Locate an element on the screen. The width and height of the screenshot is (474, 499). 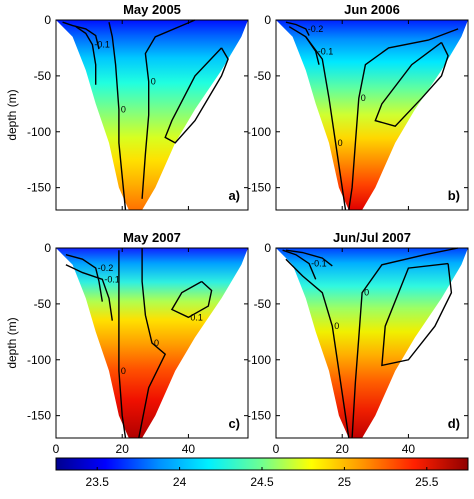
colorbar: 23.5 24 24.5 25 25.5 is located at coordinates (262, 473).